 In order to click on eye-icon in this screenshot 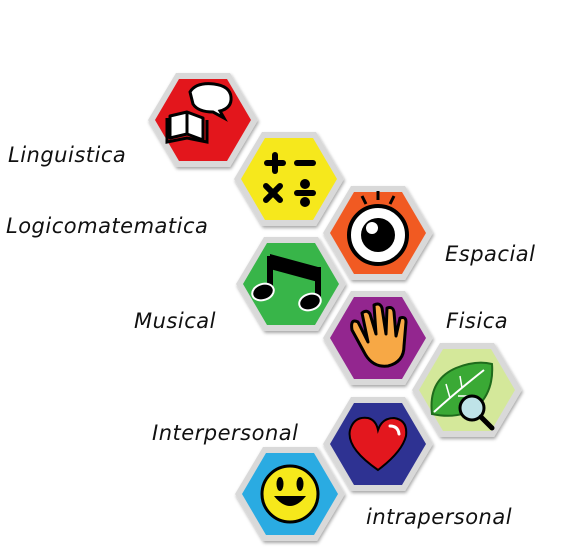, I will do `click(378, 228)`.